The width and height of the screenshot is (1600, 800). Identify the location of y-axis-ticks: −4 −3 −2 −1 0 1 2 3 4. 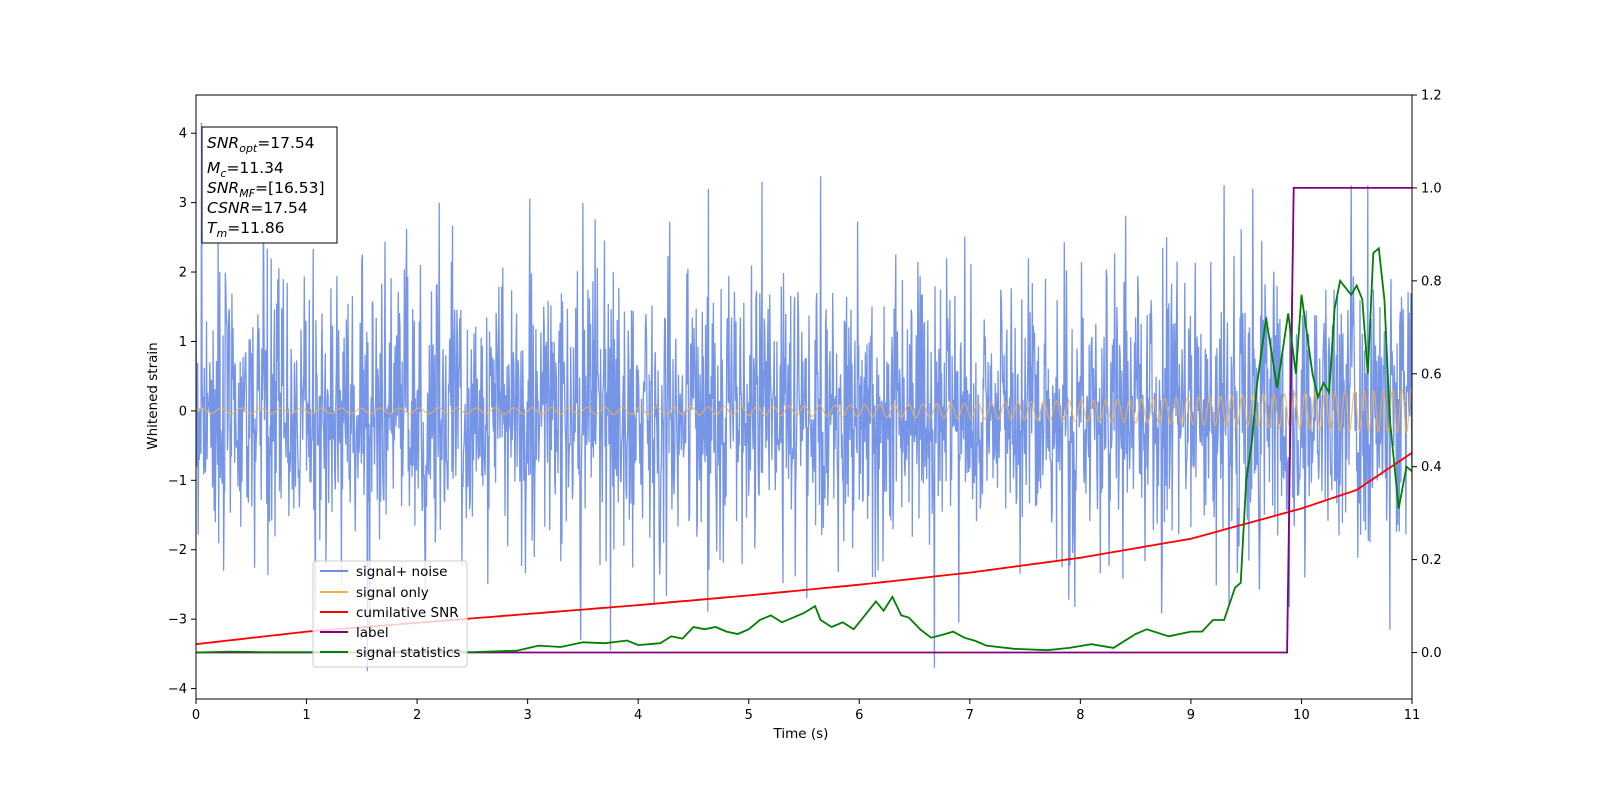
(182, 412).